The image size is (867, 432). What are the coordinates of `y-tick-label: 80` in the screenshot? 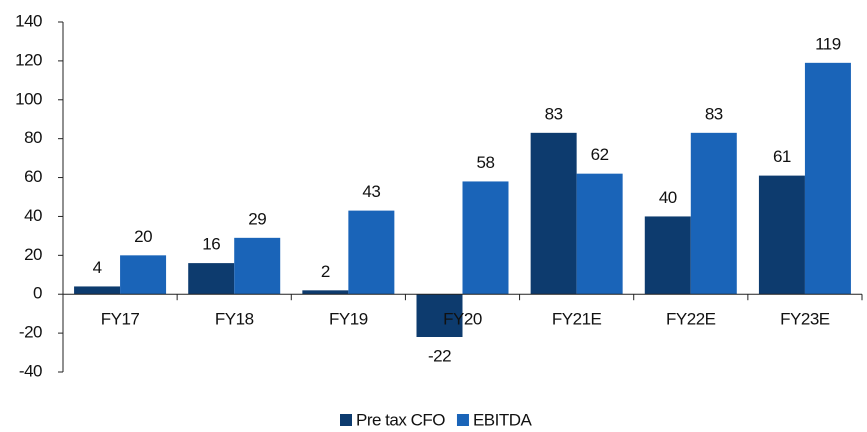 It's located at (33, 137).